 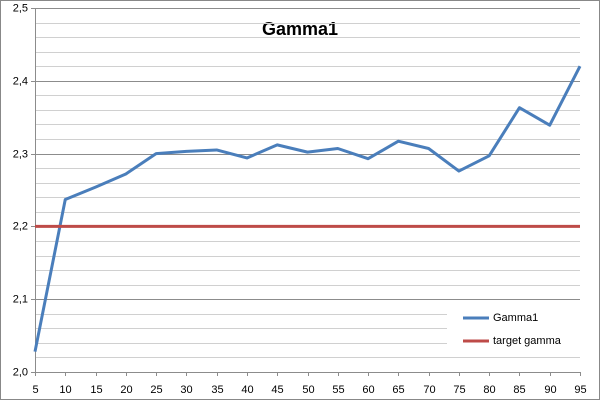 I want to click on y-tick-label: 2,1, so click(x=20, y=299).